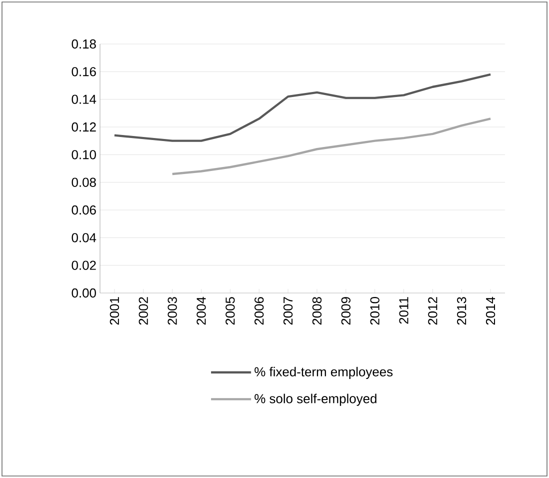  I want to click on x-tick-label: 2005, so click(230, 311).